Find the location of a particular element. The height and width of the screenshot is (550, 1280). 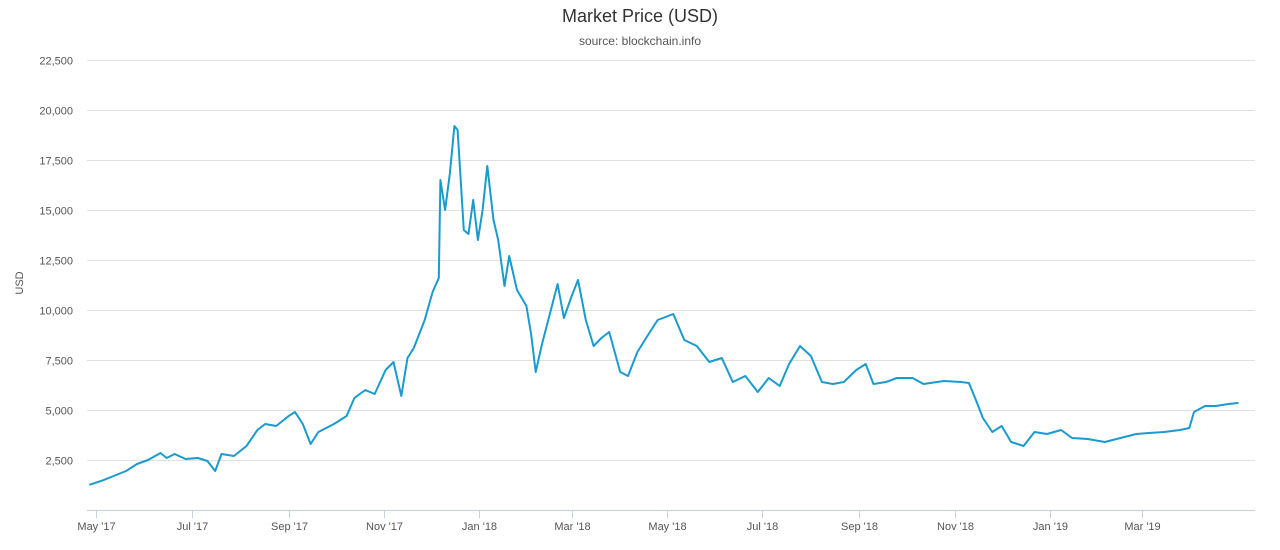

x-tick-label: Nov '17 is located at coordinates (384, 527).